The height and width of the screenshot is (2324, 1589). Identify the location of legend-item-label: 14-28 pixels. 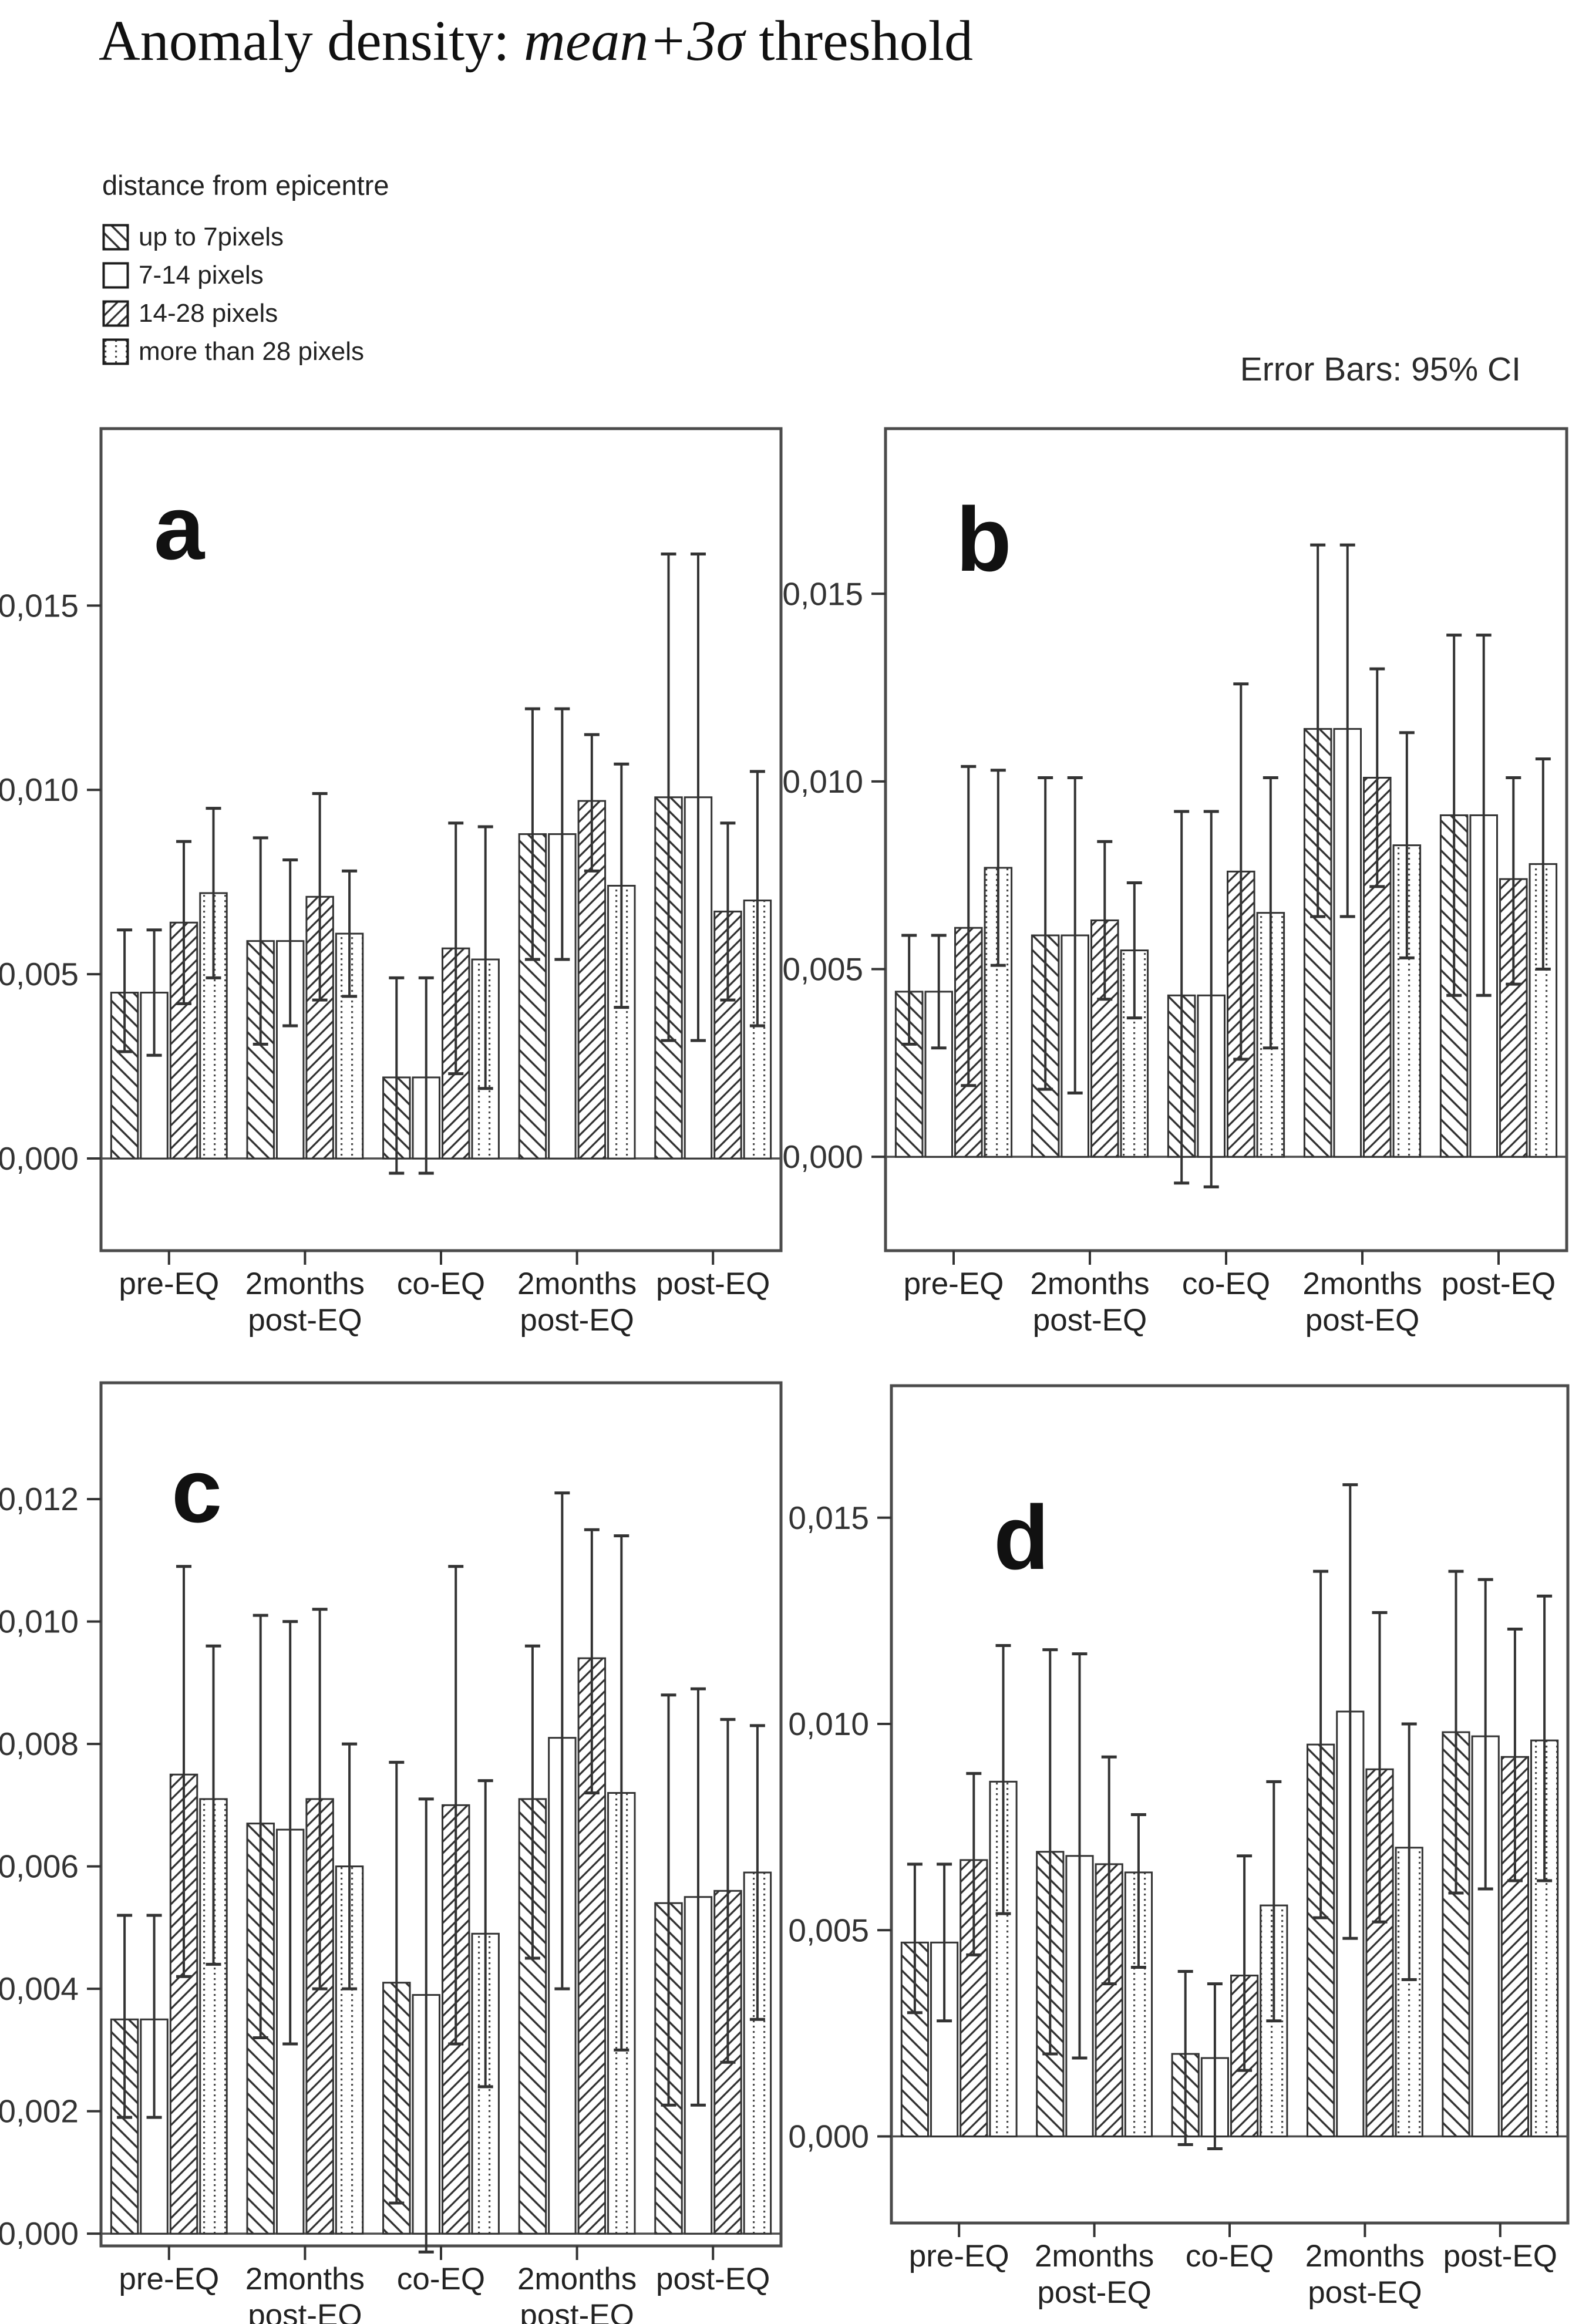
(208, 313).